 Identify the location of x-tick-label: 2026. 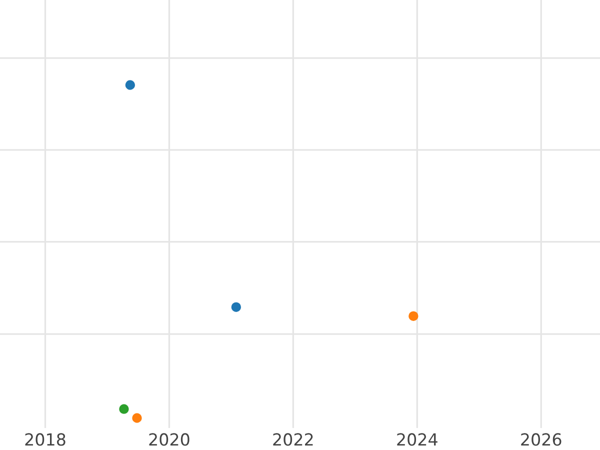
(541, 439).